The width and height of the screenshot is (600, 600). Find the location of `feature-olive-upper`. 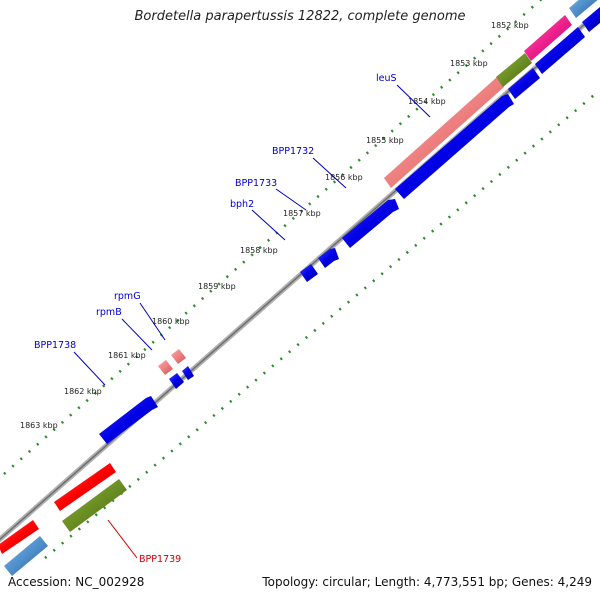

feature-olive-upper is located at coordinates (514, 70).